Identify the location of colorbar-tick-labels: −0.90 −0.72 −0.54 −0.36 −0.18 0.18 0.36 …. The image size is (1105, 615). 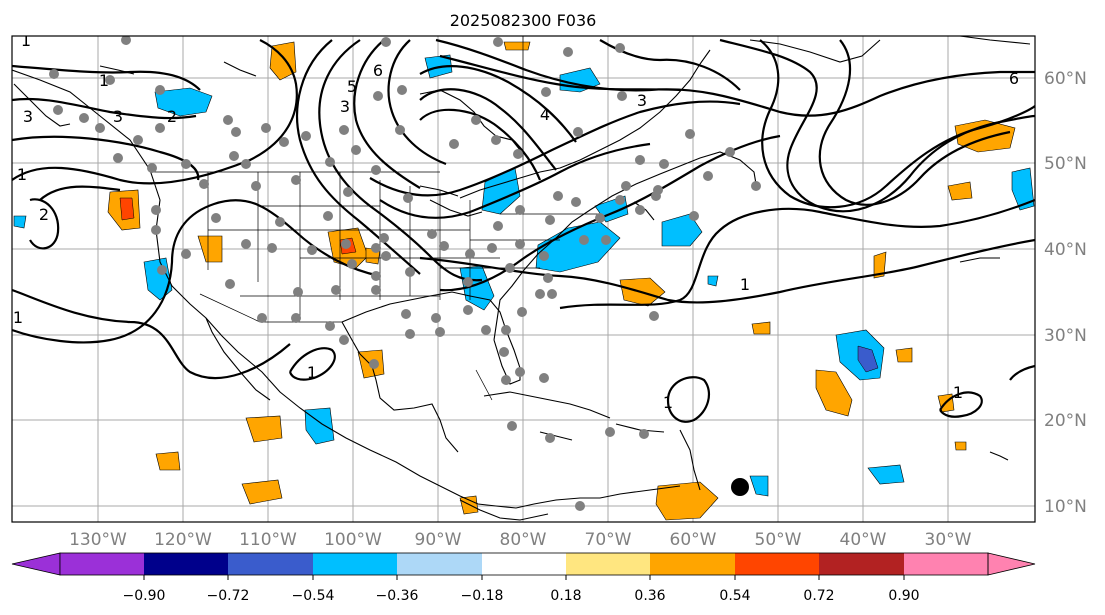
(521, 596).